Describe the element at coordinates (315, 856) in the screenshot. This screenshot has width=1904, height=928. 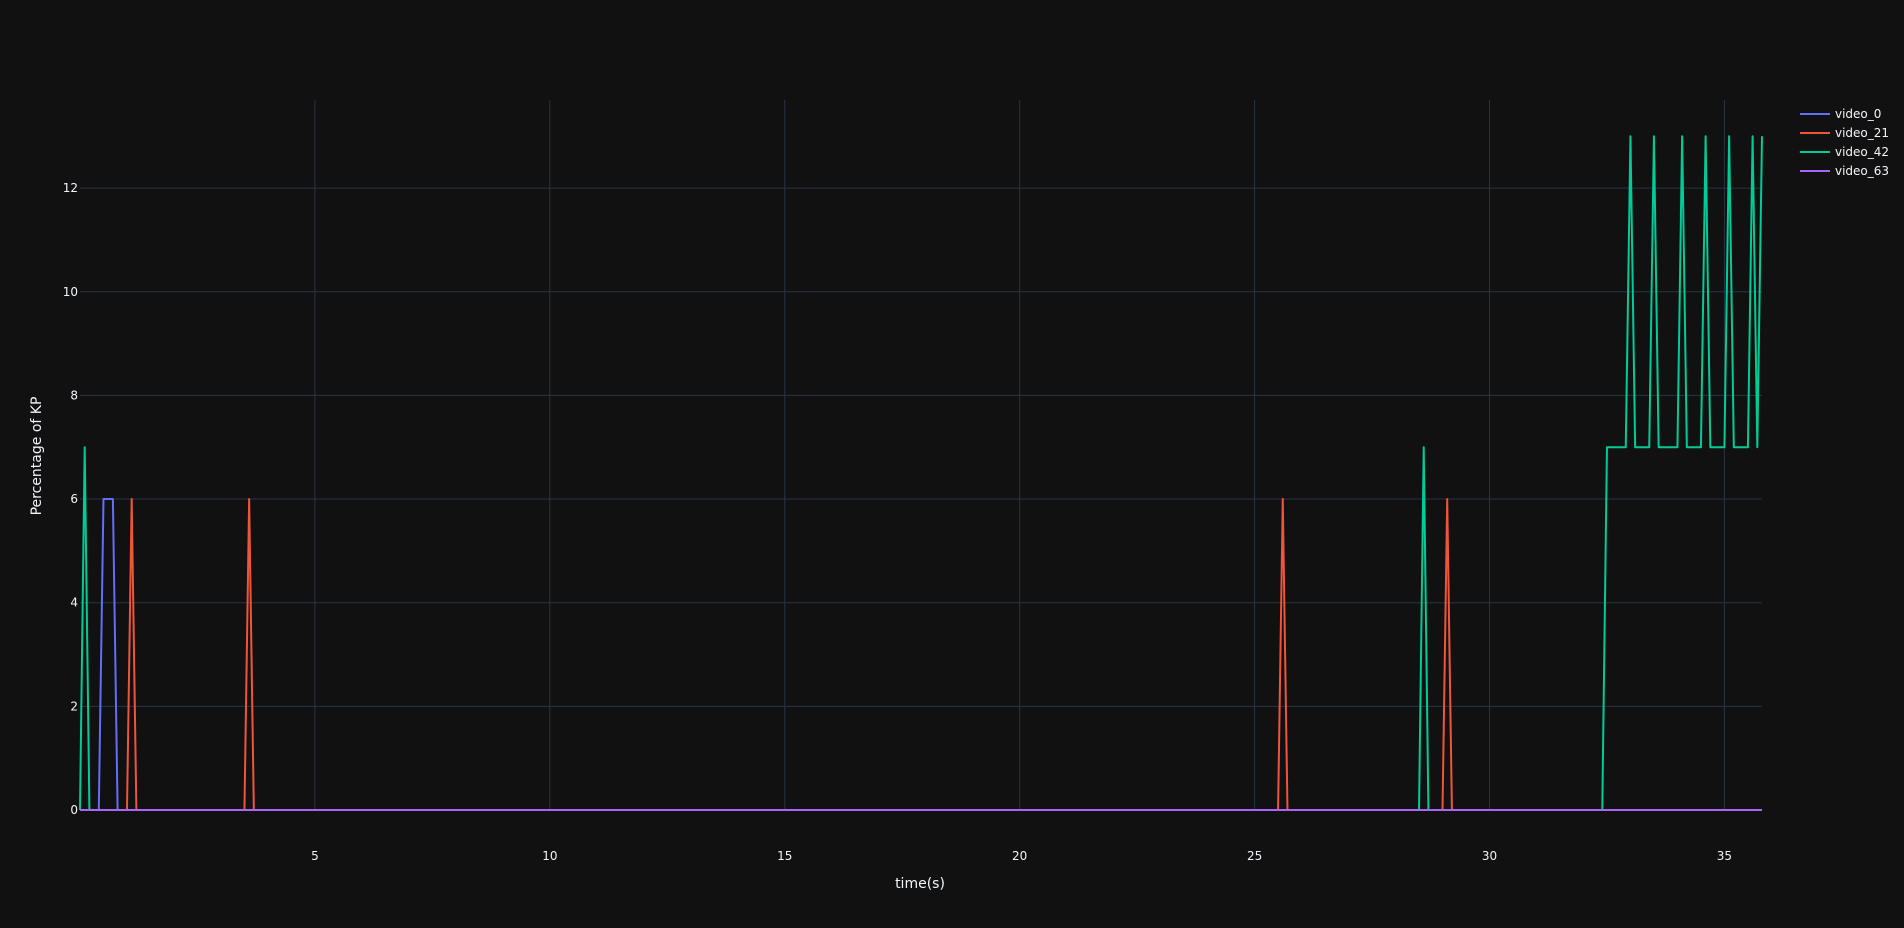
I see `x-tick-label: 5` at that location.